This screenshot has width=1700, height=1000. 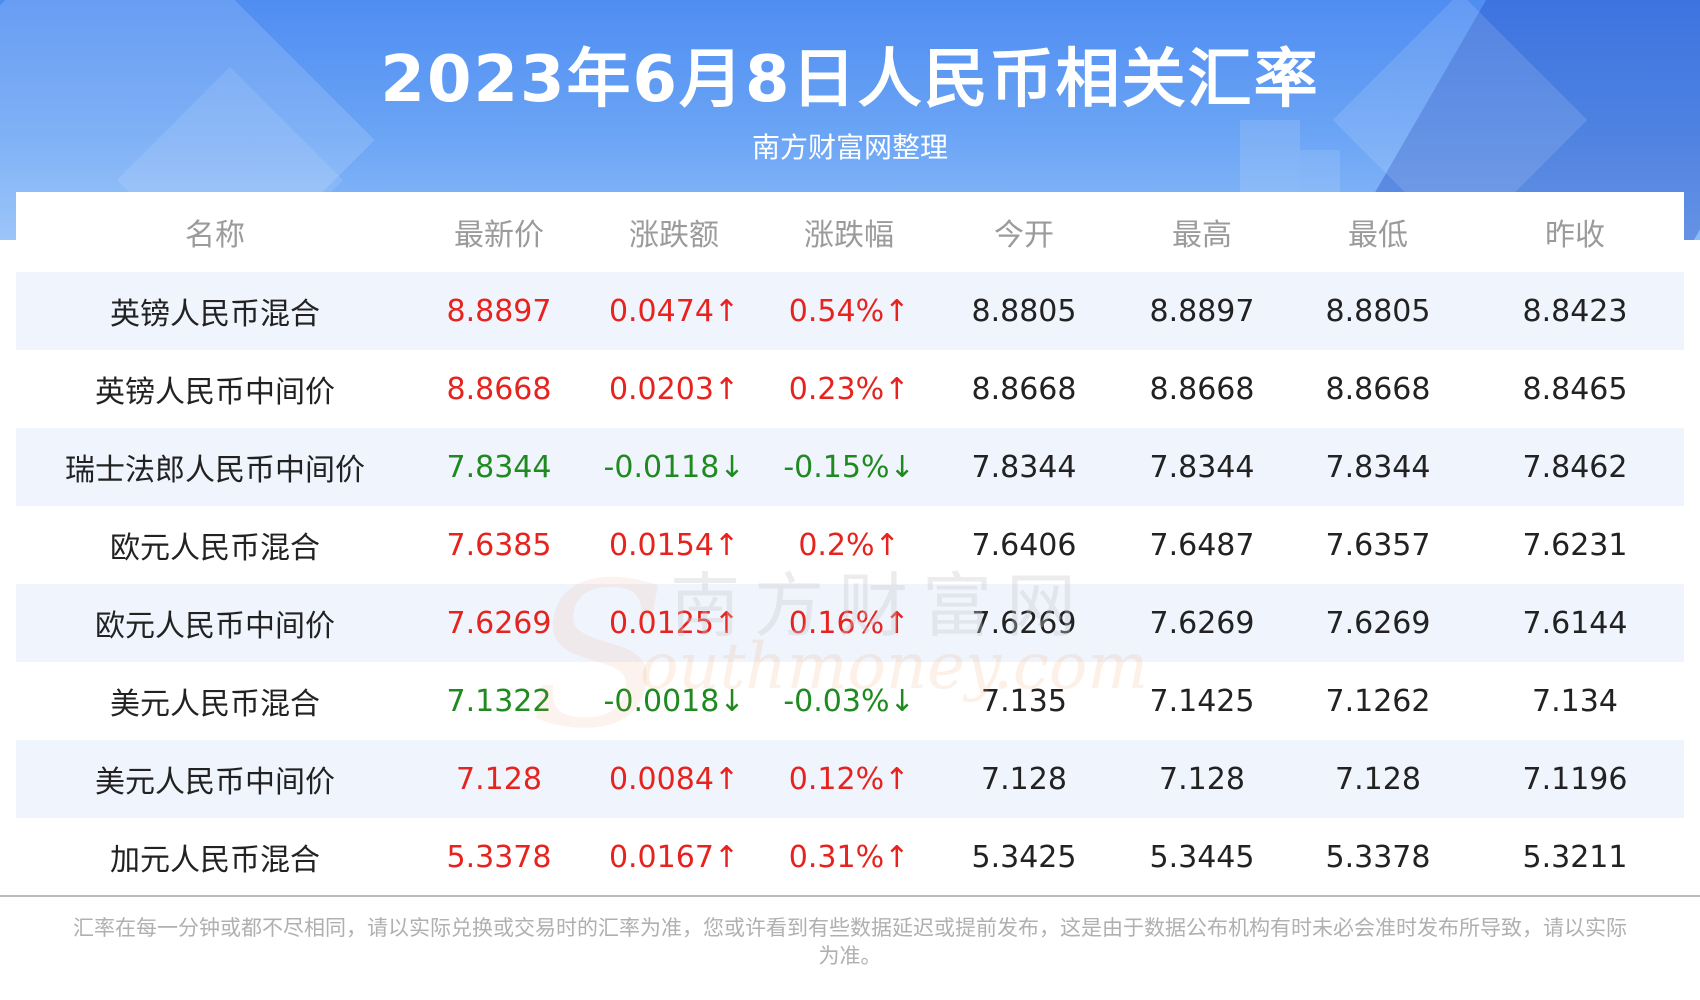 What do you see at coordinates (1378, 389) in the screenshot?
I see `cell-low: 8.8668` at bounding box center [1378, 389].